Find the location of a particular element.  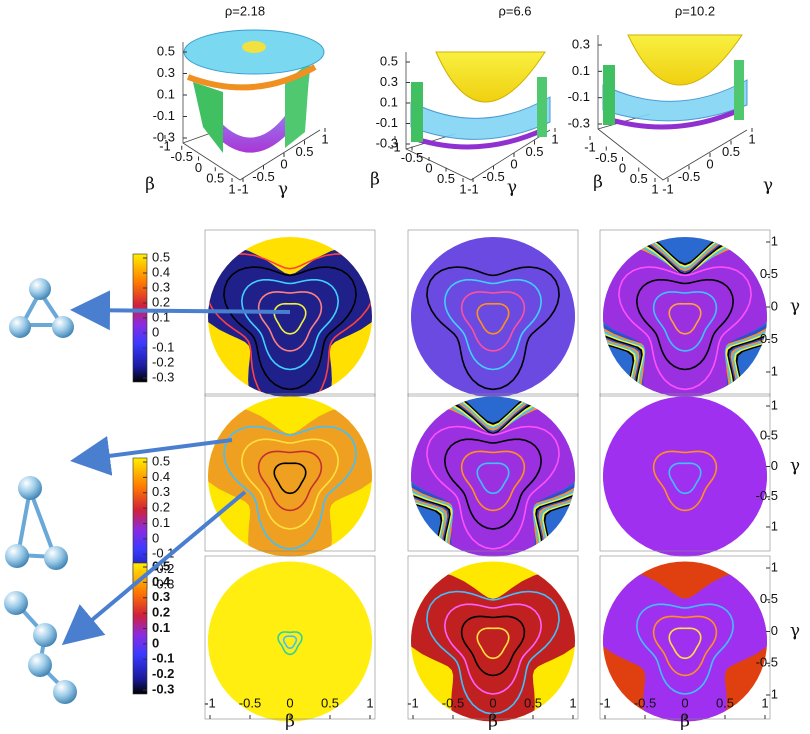

colorbar-tick-label: 0.3 is located at coordinates (161, 596).